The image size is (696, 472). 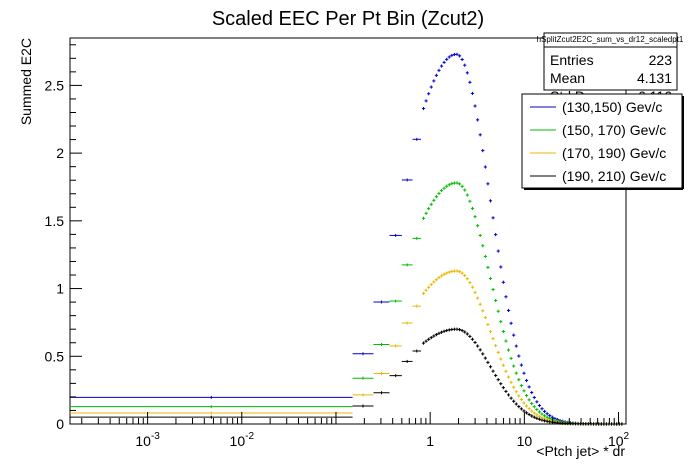 What do you see at coordinates (654, 78) in the screenshot?
I see `stats-mean-value: 4.131` at bounding box center [654, 78].